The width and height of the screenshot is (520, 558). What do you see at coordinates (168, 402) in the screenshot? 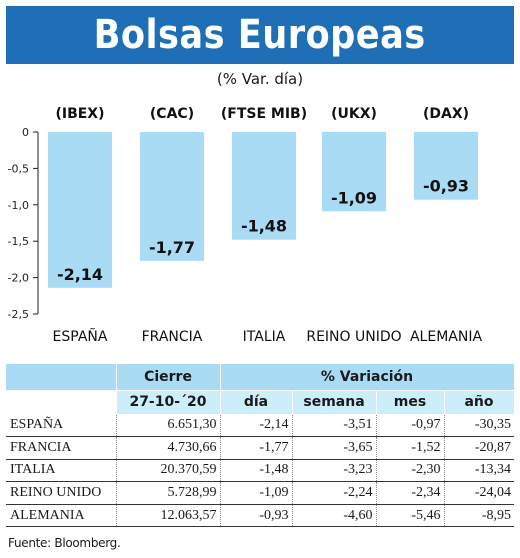
I see `header-date: 27-10-´20` at bounding box center [168, 402].